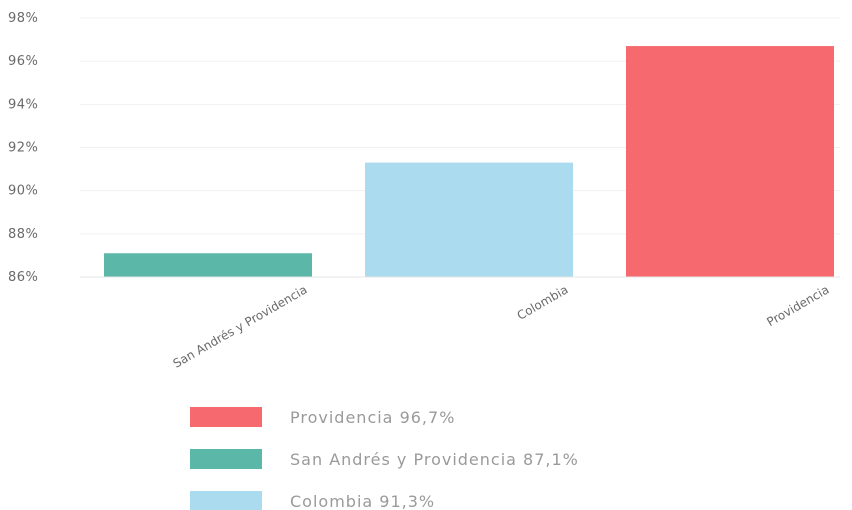  Describe the element at coordinates (434, 459) in the screenshot. I see `legend-label: San Andrés y Providencia 87,1%` at that location.